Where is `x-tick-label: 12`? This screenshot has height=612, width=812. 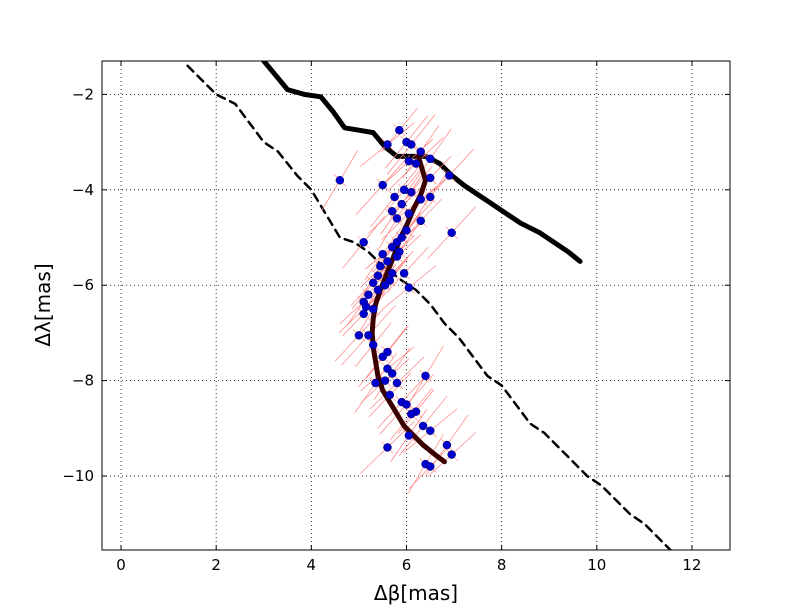
x-tick-label: 12 is located at coordinates (691, 565).